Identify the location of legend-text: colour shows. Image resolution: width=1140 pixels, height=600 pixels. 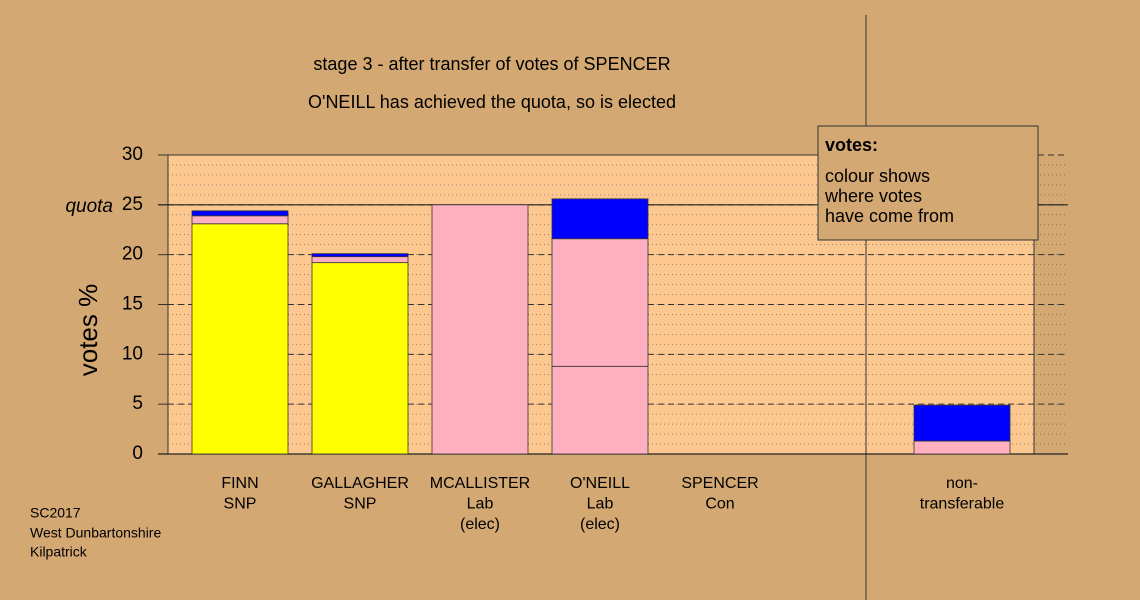
(877, 176).